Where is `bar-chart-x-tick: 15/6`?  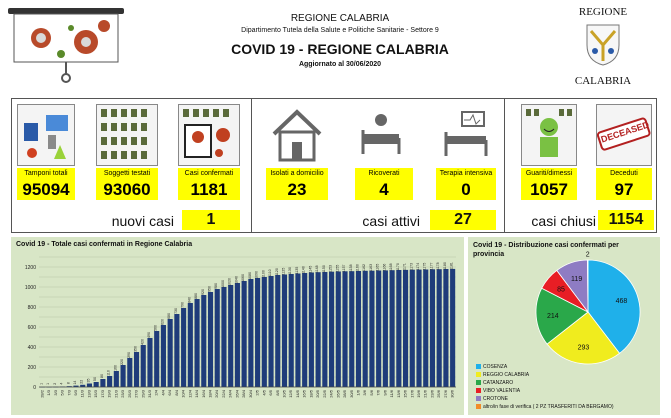
bar-chart-x-tick: 15/6 is located at coordinates (405, 393).